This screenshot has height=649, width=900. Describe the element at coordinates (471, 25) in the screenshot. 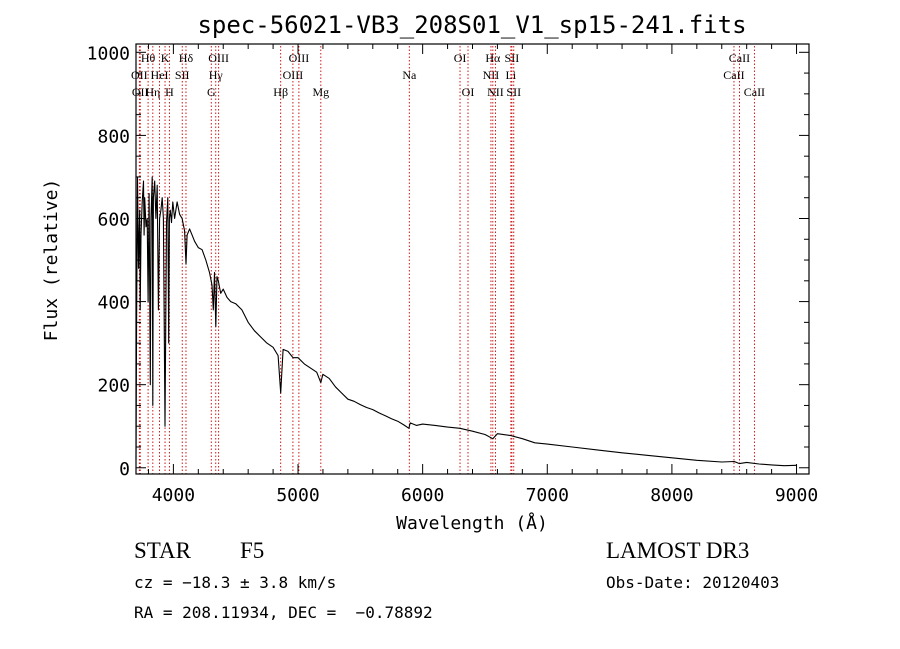

I see `chart-title: spec-56021-VB3_208S01_V1_sp15-241.fits` at that location.